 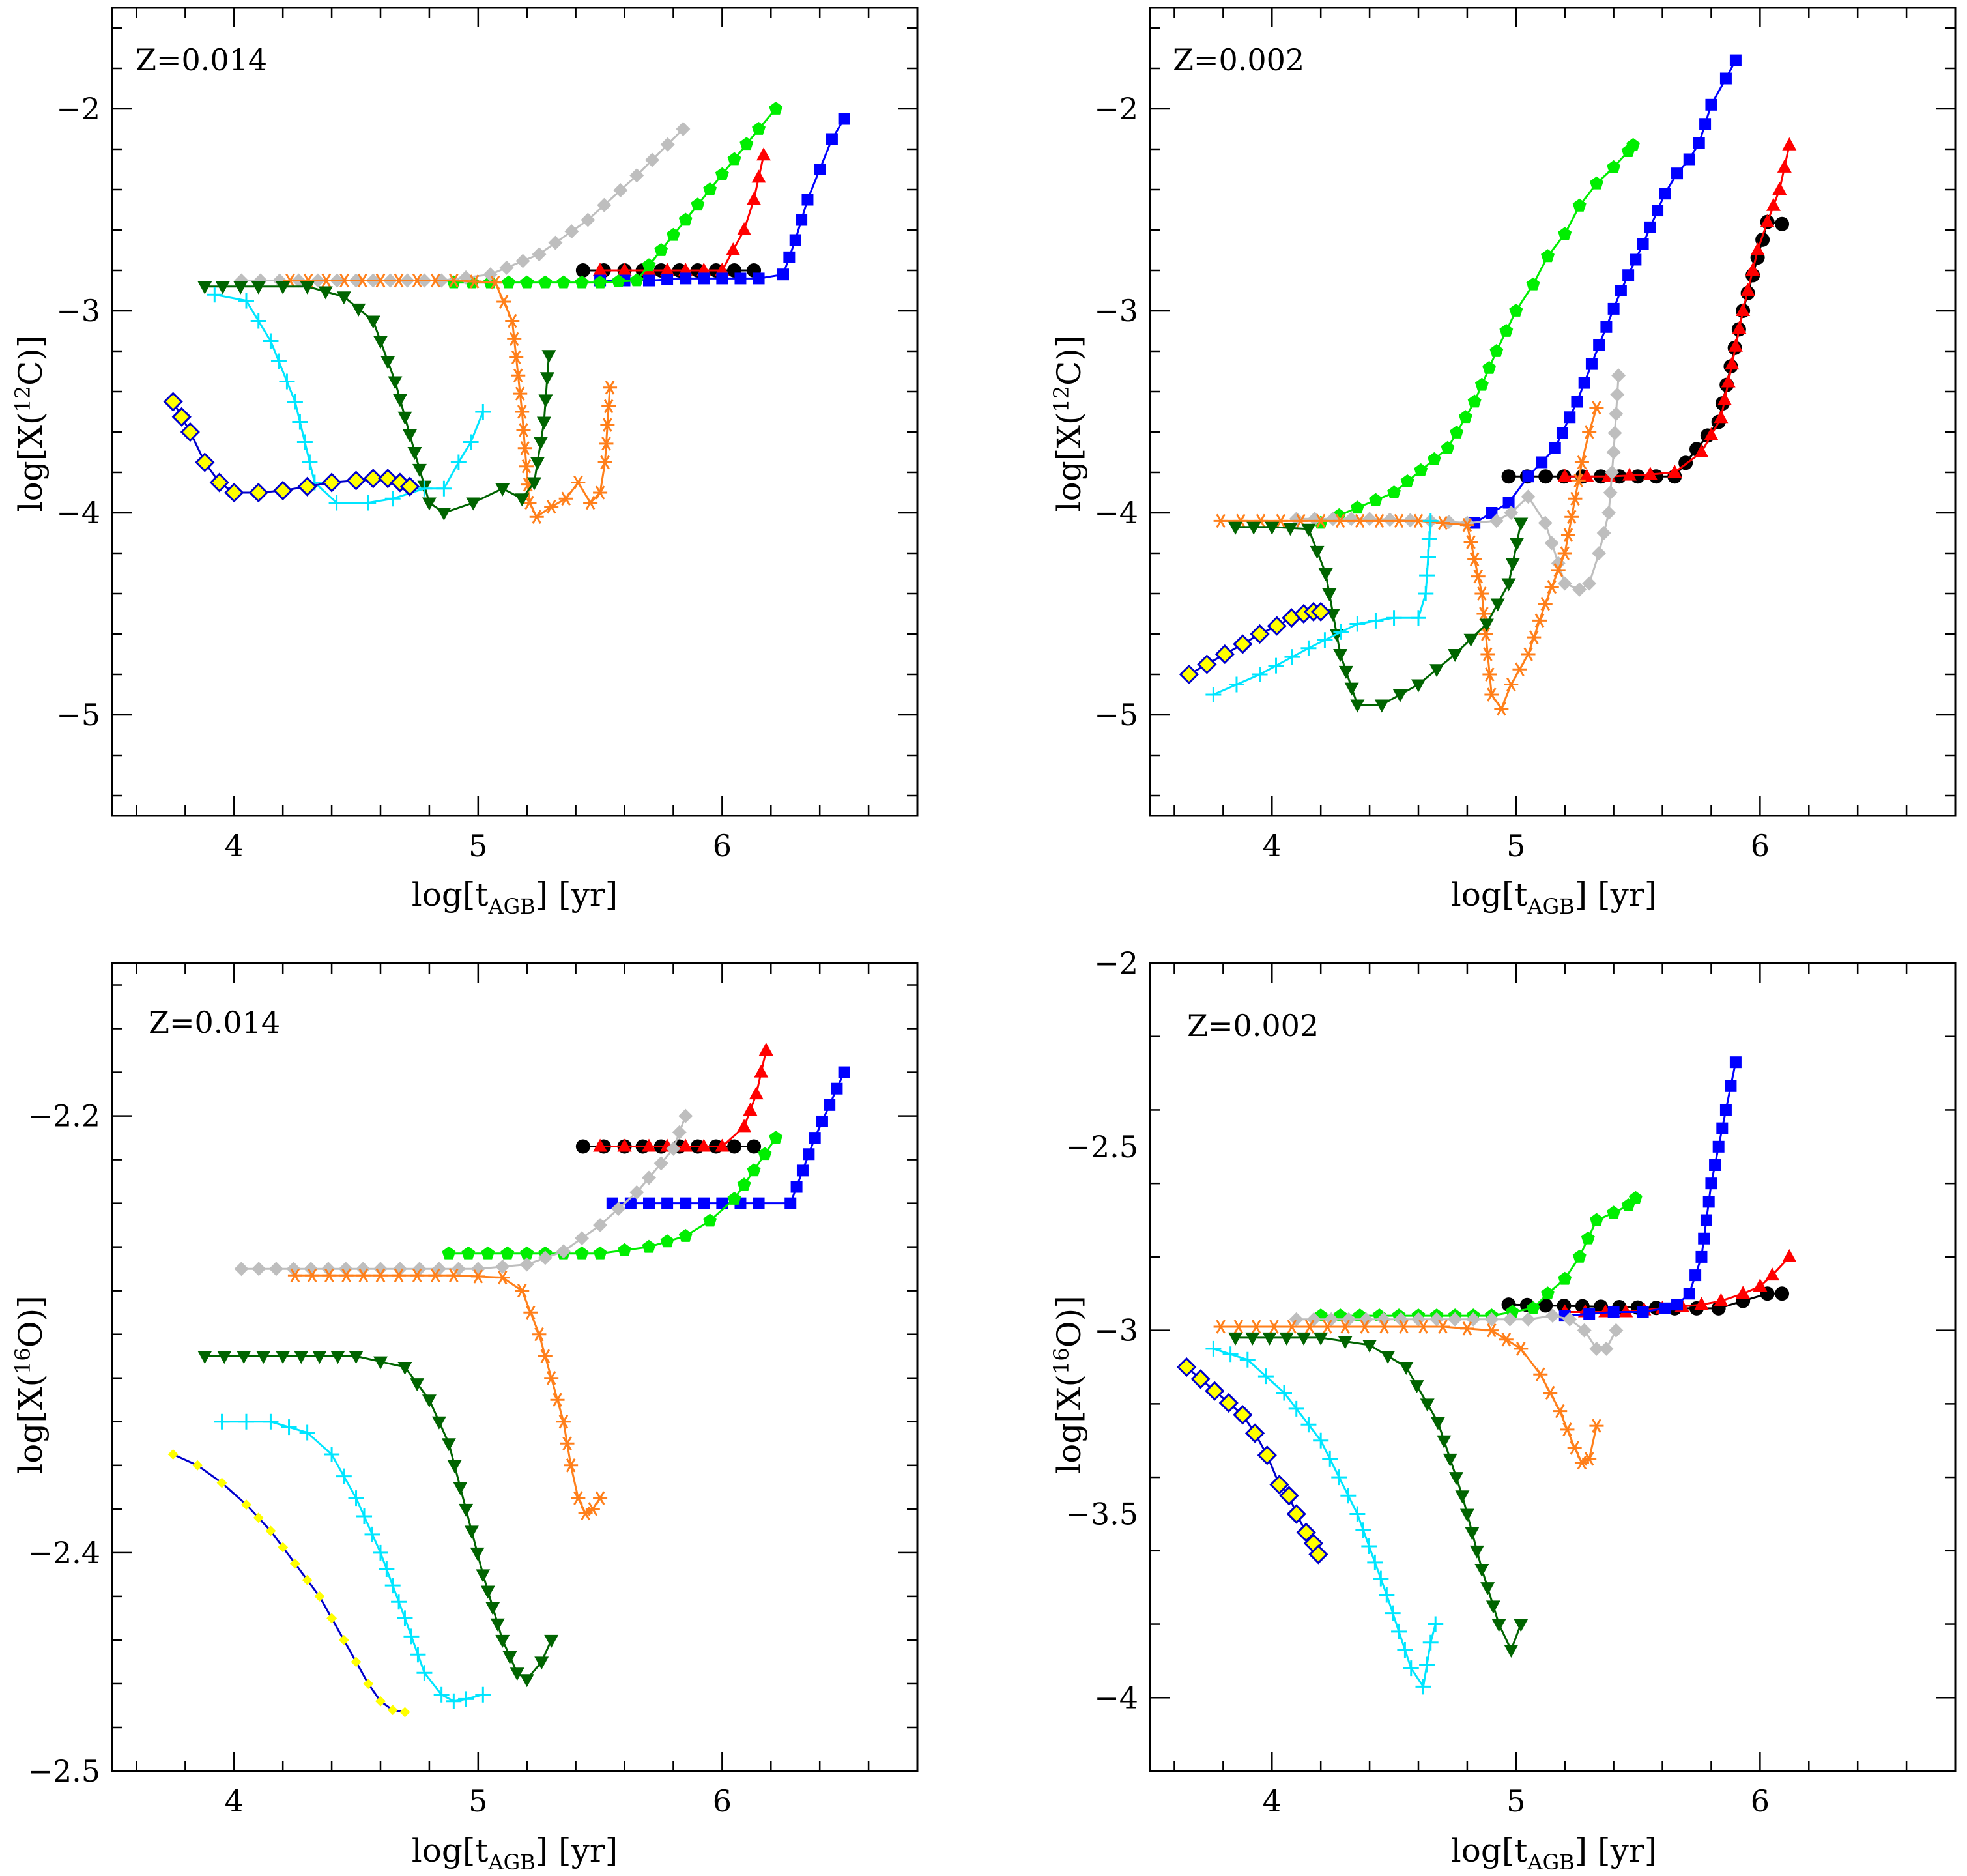 I want to click on panel-label: Z=0.014, so click(x=214, y=1022).